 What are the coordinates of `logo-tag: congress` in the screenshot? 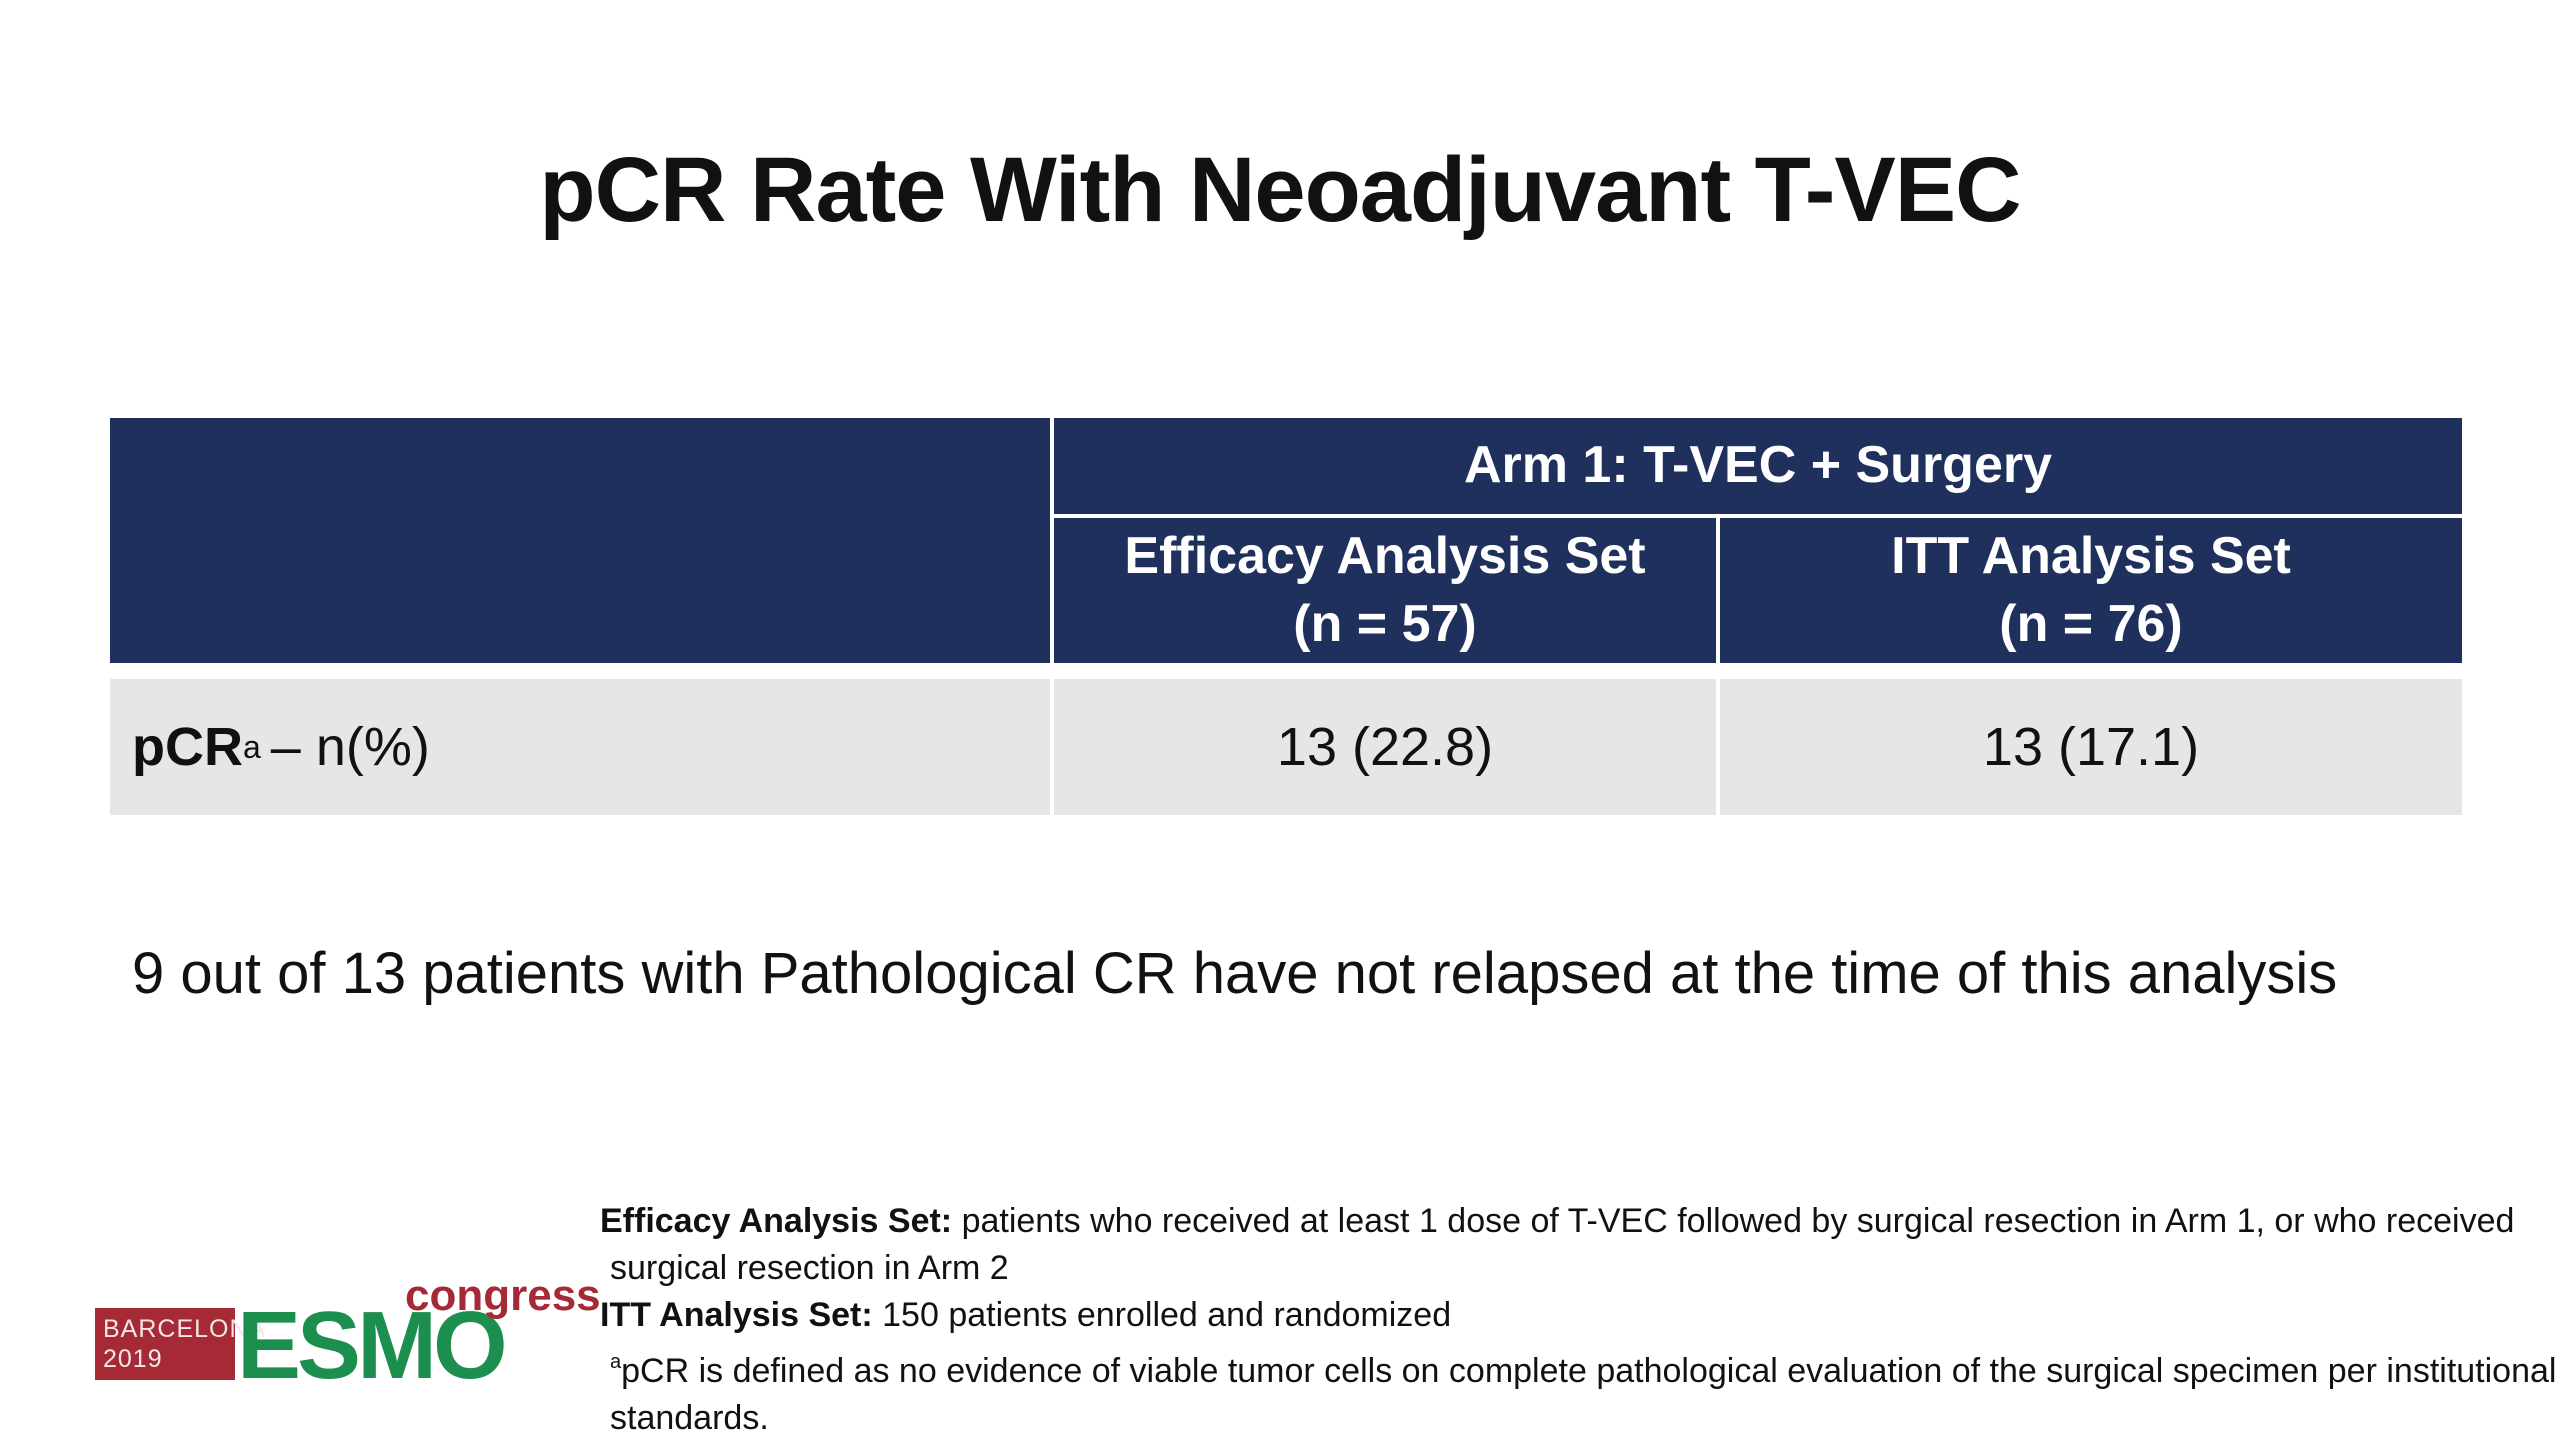 It's located at (503, 1295).